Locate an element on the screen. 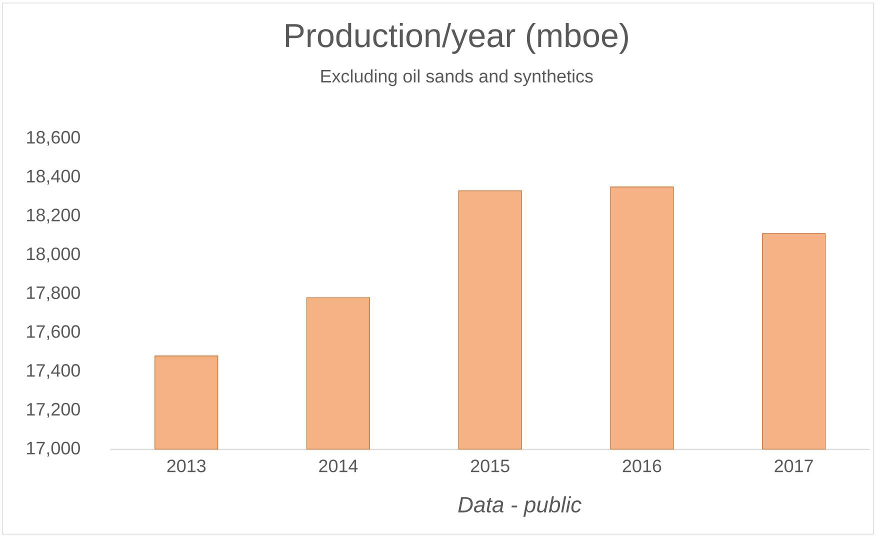 This screenshot has height=538, width=885. chart-subtitle: Excluding oil sands and synthetics is located at coordinates (457, 77).